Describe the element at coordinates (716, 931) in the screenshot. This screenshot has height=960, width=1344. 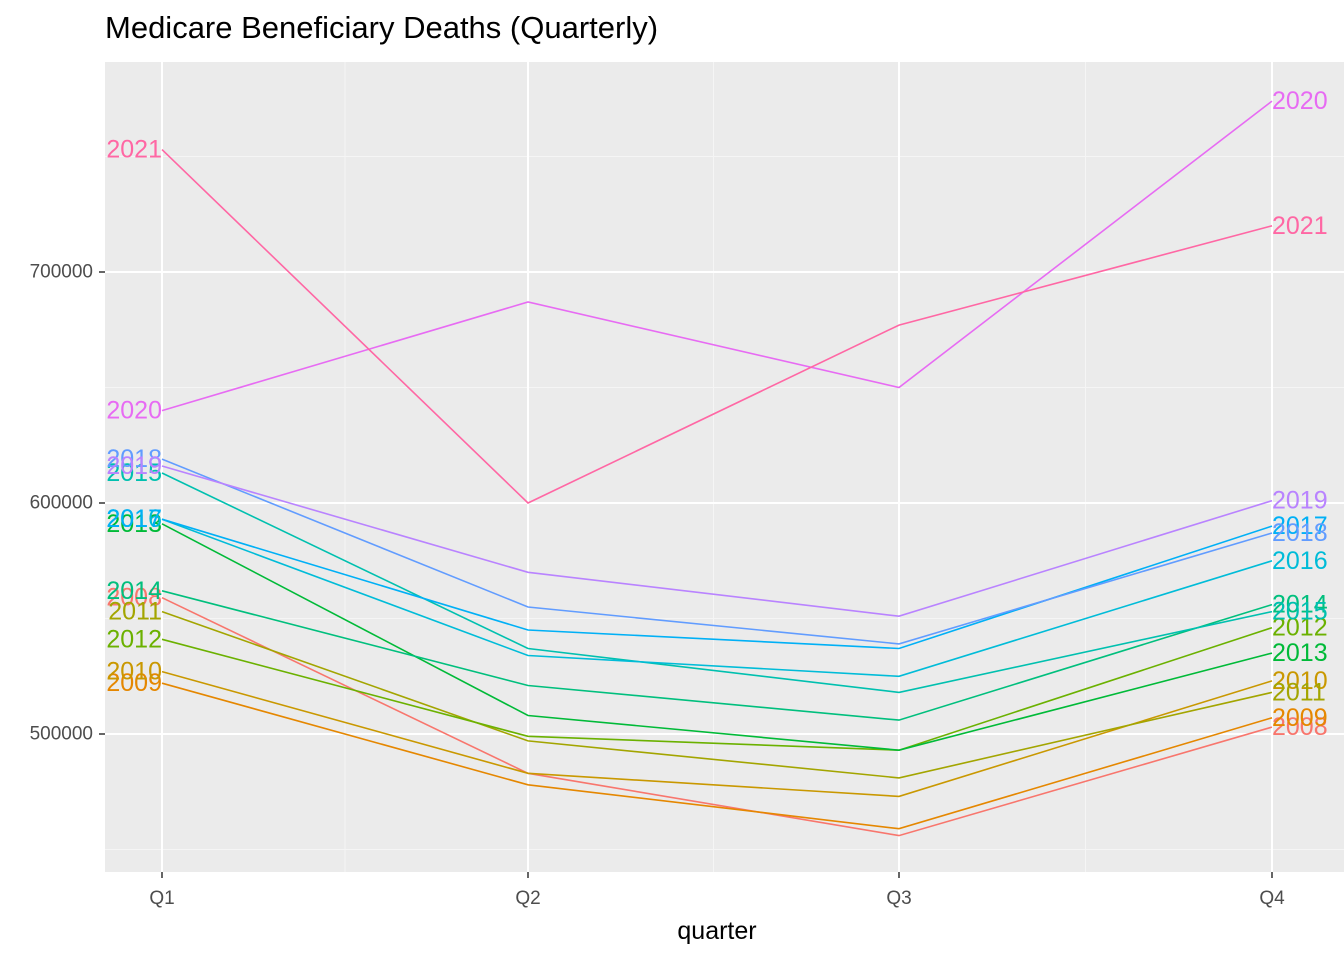
I see `x-axis-title: quarter` at that location.